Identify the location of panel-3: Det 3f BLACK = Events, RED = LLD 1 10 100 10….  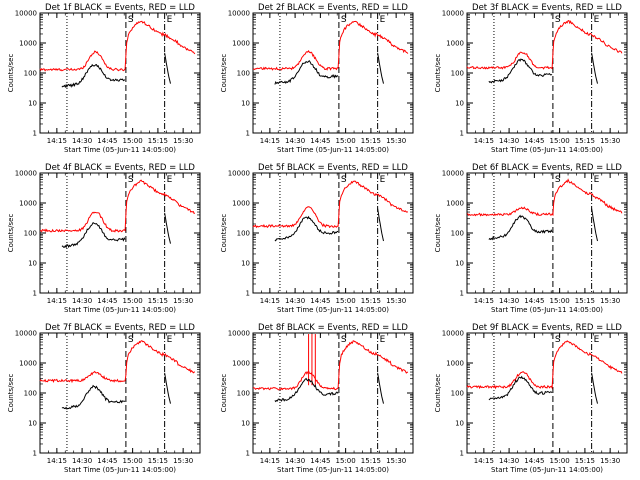
(531, 78).